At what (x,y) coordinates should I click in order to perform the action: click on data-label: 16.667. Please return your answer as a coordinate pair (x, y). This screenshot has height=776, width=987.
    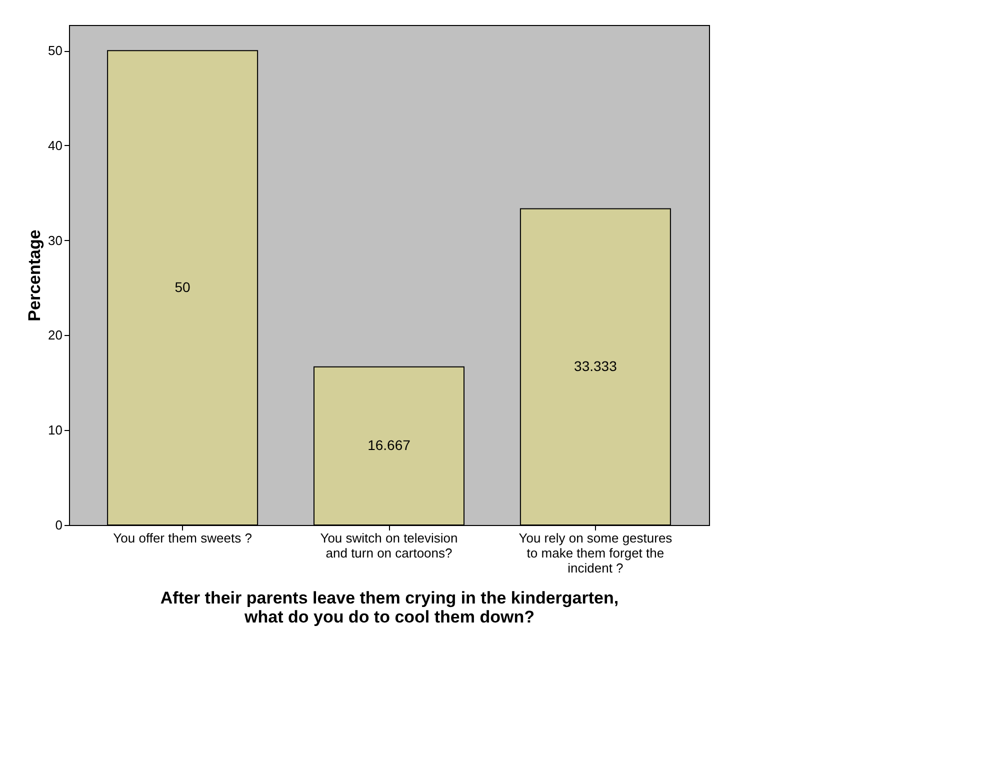
    Looking at the image, I should click on (389, 444).